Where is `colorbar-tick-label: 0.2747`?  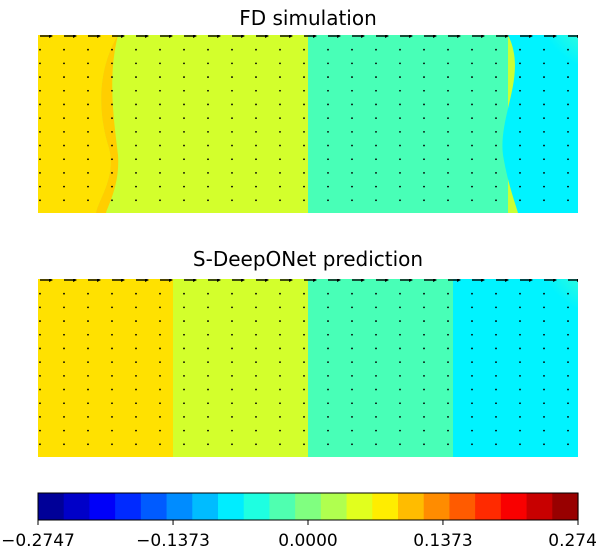
colorbar-tick-label: 0.2747 is located at coordinates (573, 541).